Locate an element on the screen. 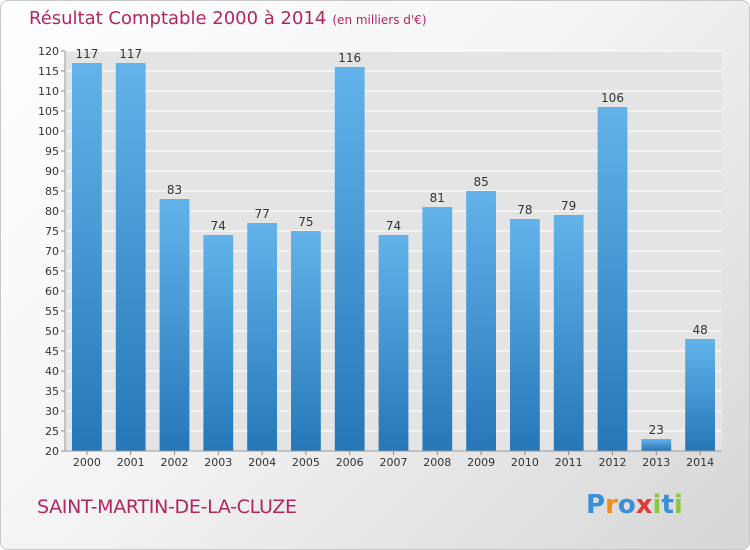  y-tick-label: 50 is located at coordinates (52, 331).